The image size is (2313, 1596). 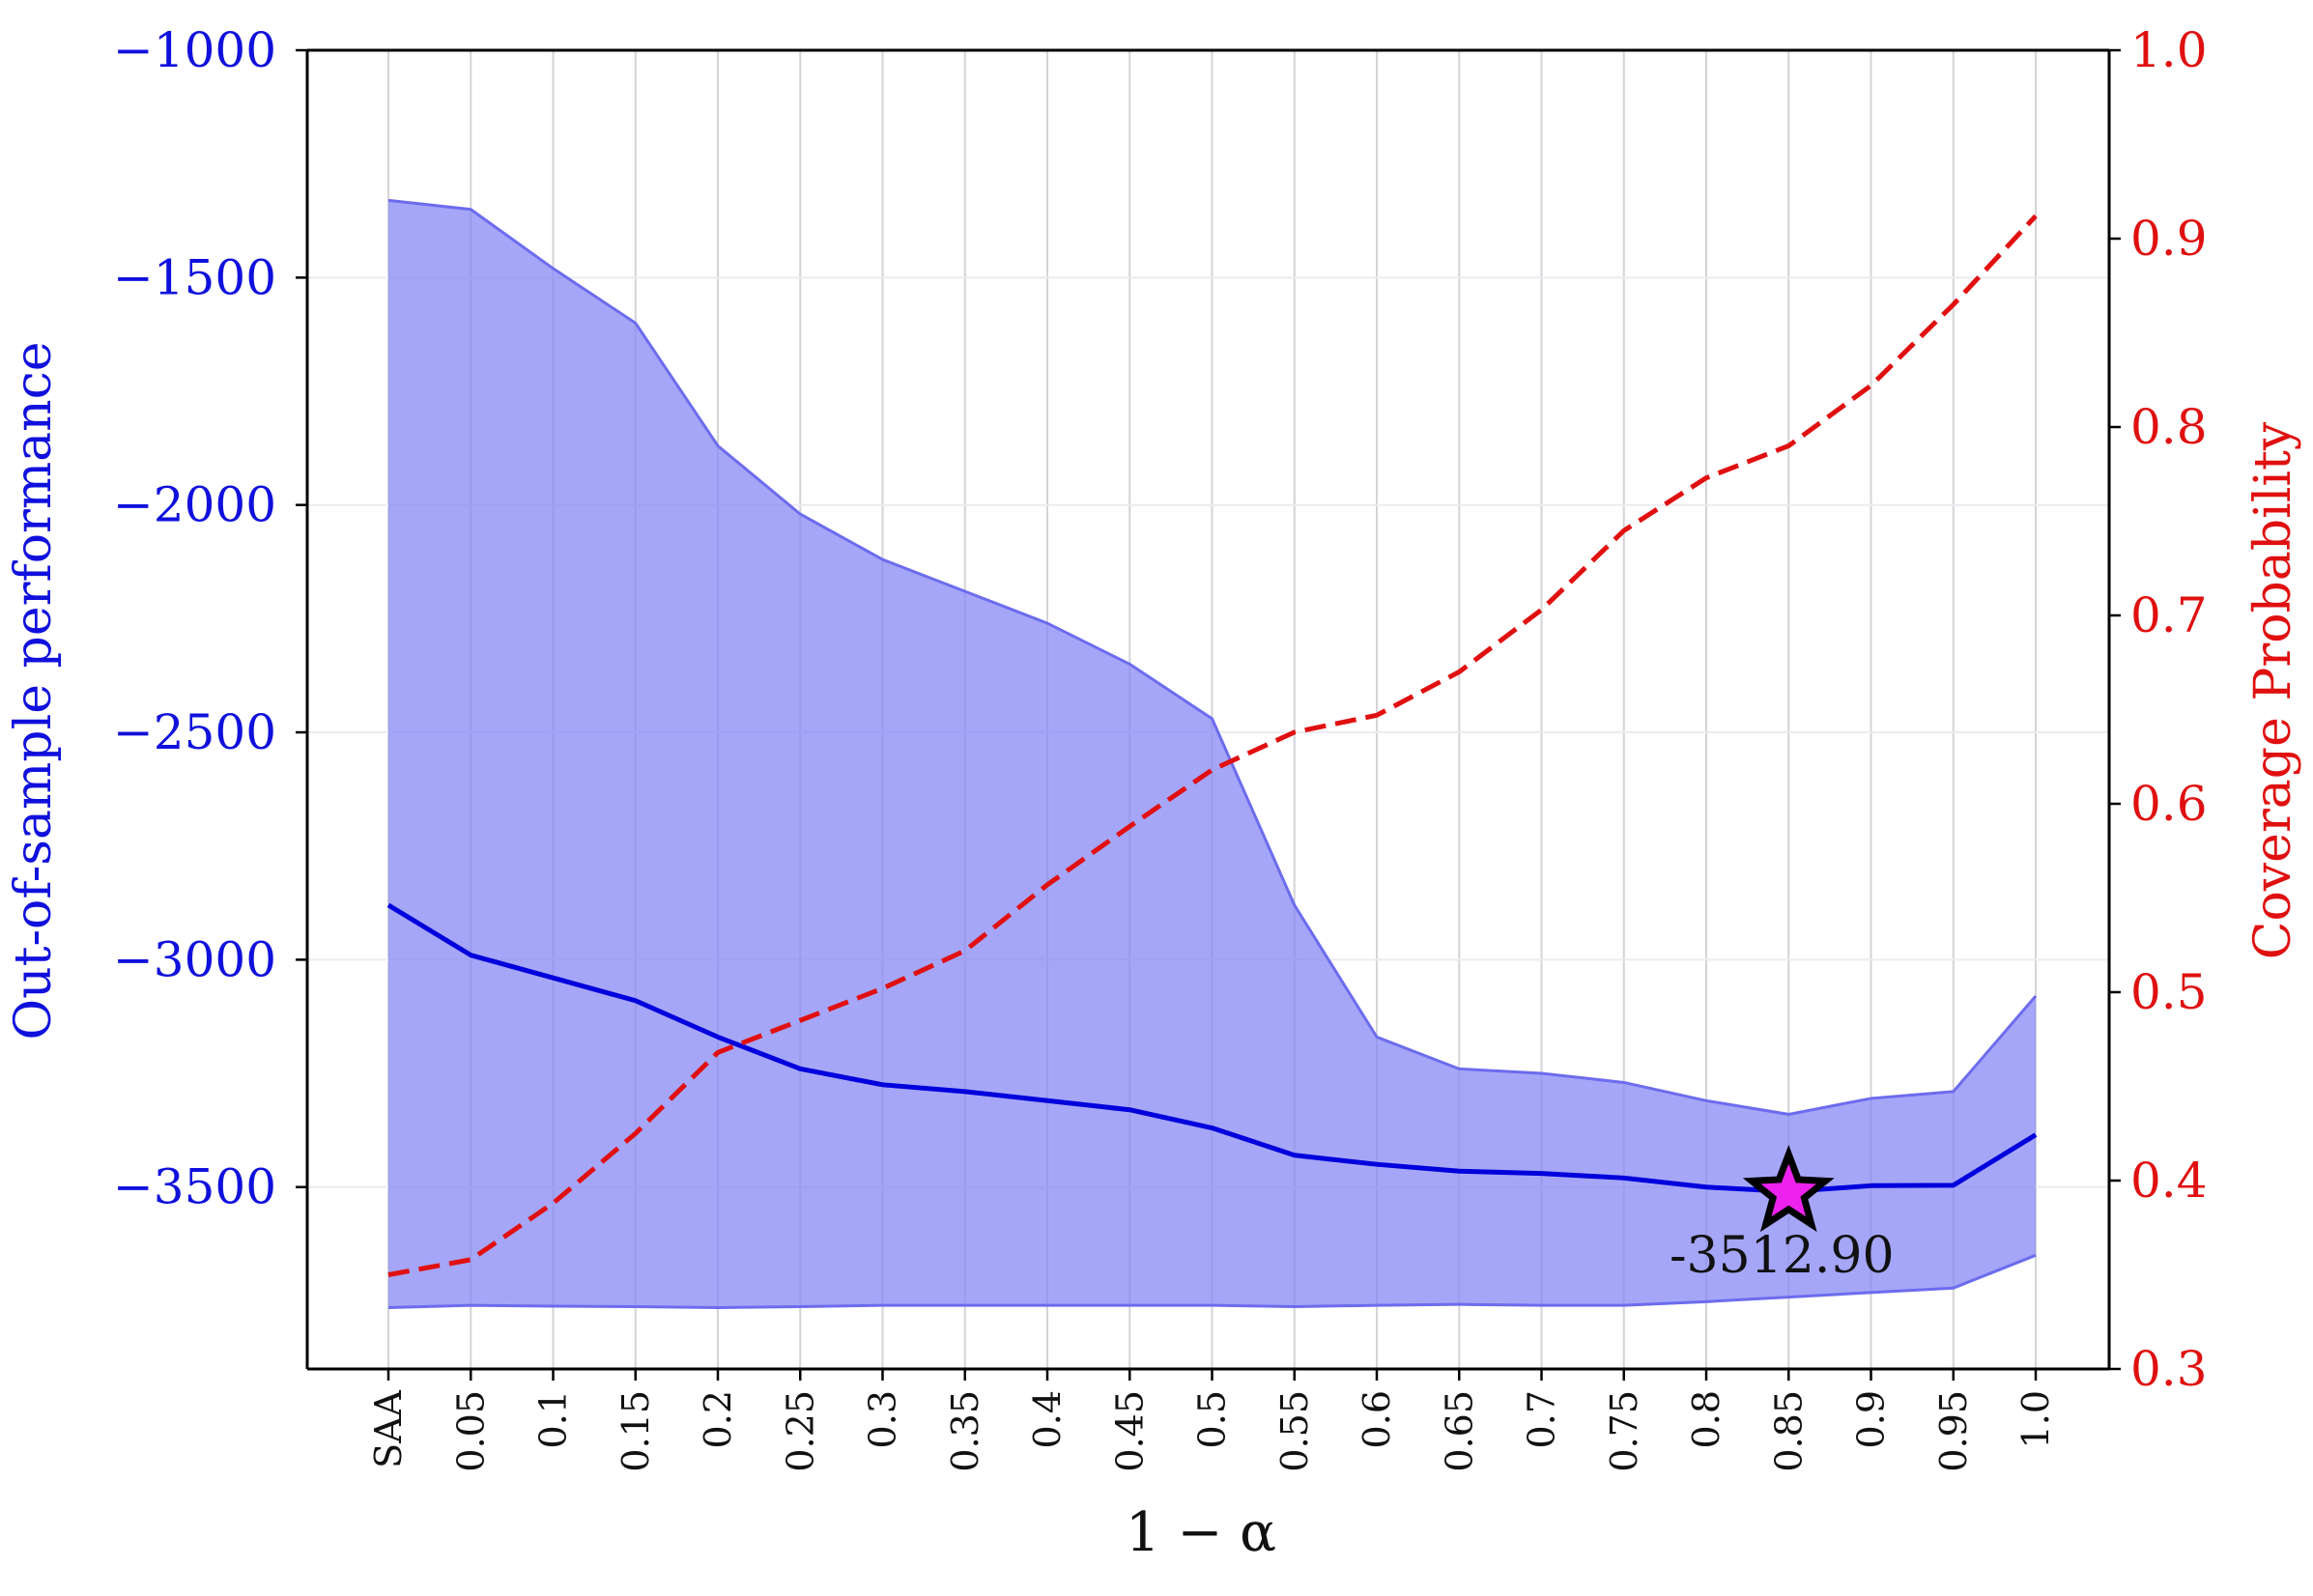 What do you see at coordinates (2169, 1181) in the screenshot?
I see `y-right-tick-label: 0.4` at bounding box center [2169, 1181].